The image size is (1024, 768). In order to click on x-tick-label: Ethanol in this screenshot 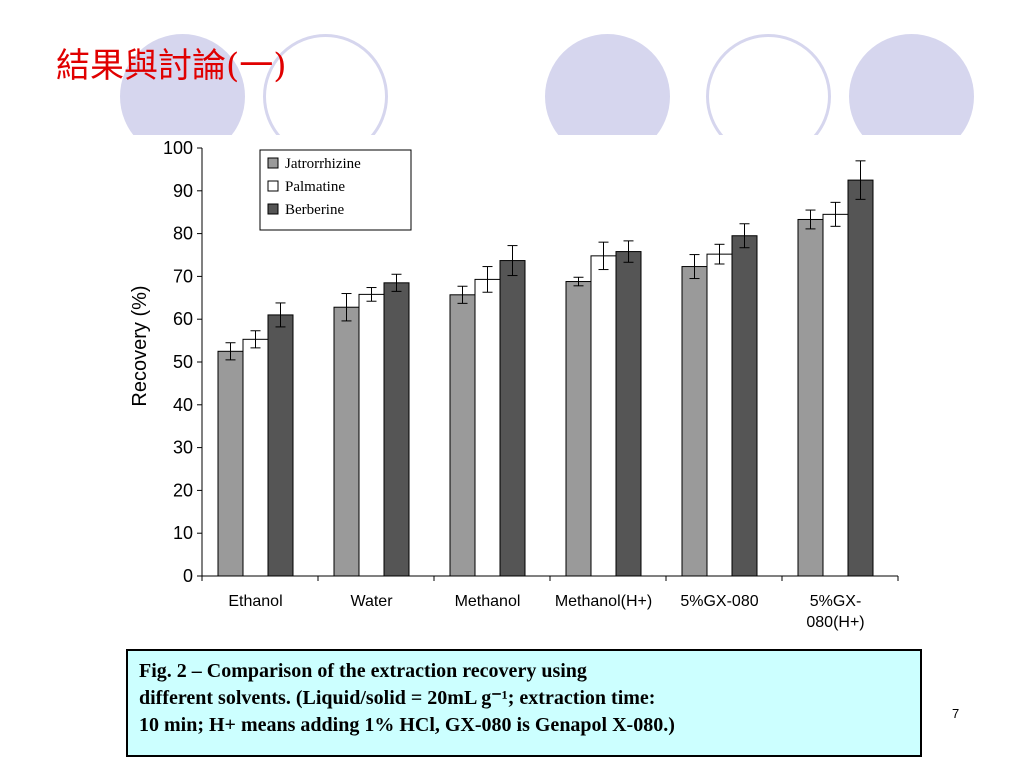, I will do `click(255, 601)`.